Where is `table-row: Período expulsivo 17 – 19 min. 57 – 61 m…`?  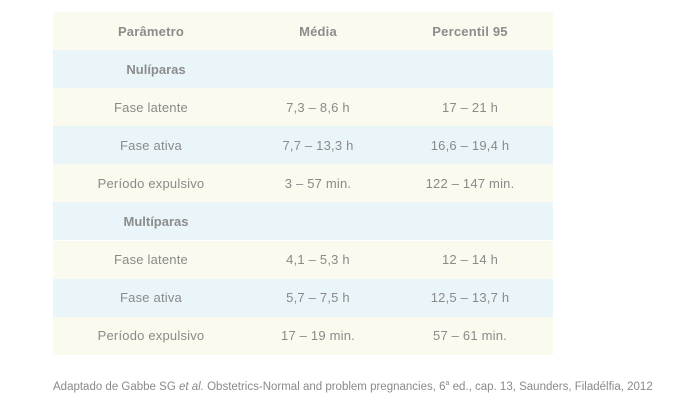 table-row: Período expulsivo 17 – 19 min. 57 – 61 m… is located at coordinates (303, 335).